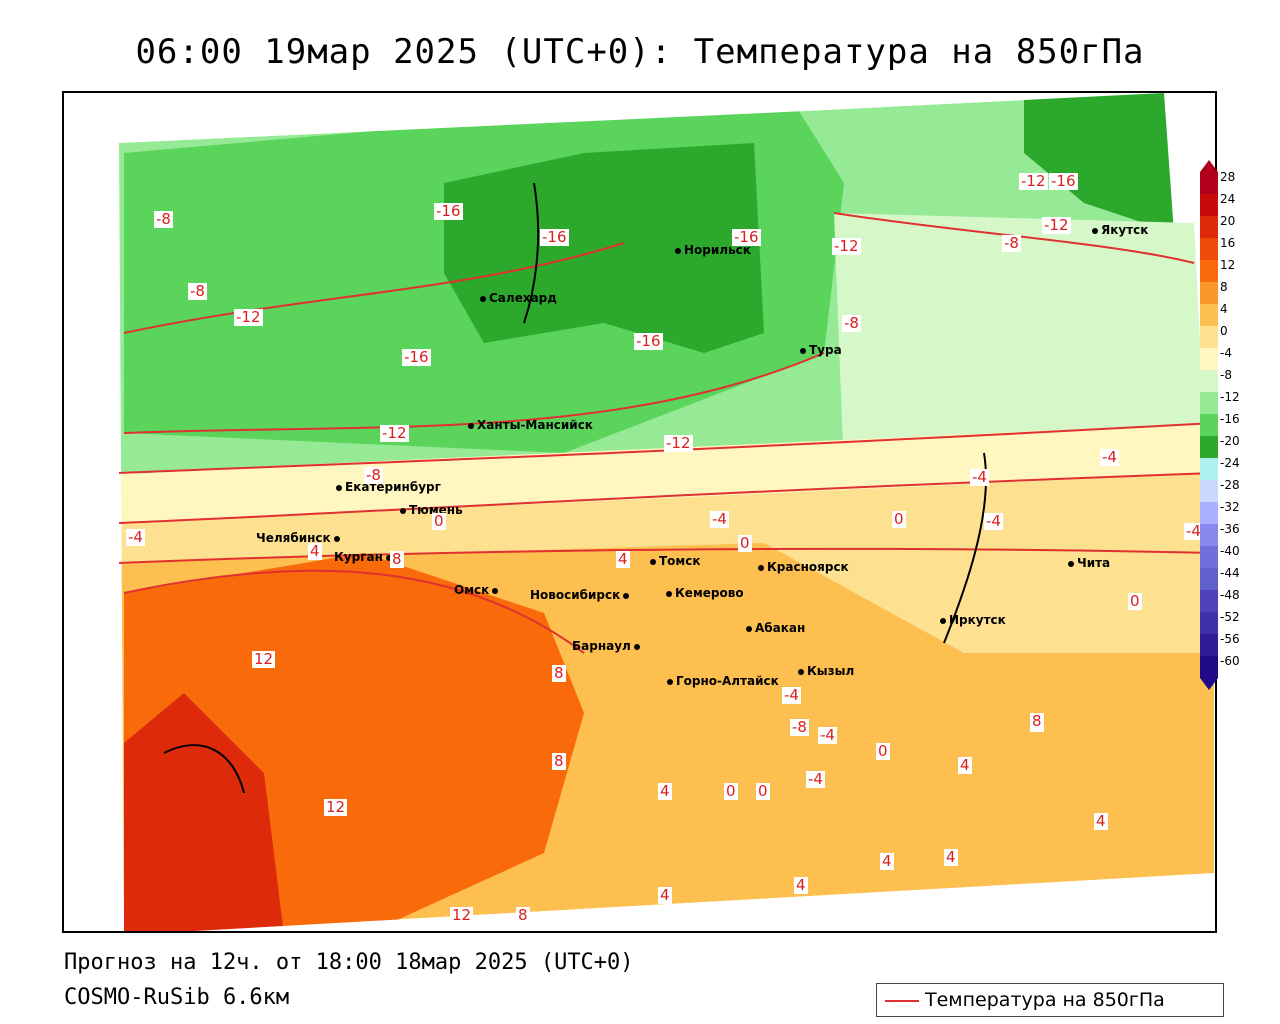 The image size is (1280, 1024). What do you see at coordinates (1230, 639) in the screenshot?
I see `colorbar-tick-label: -56` at bounding box center [1230, 639].